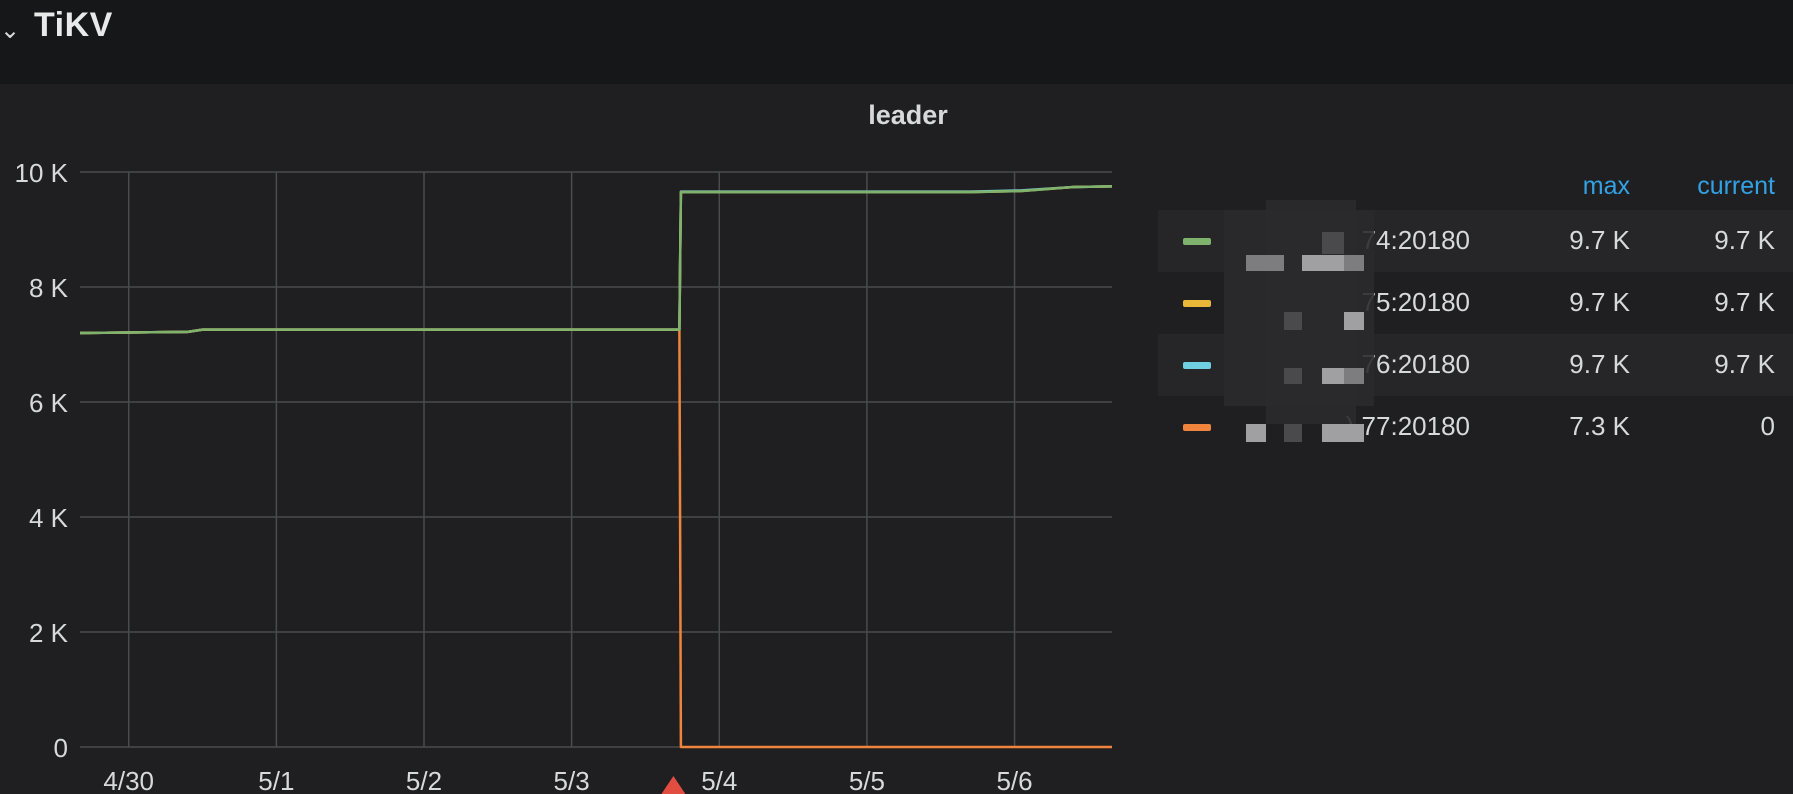 This screenshot has width=1793, height=794. I want to click on series-line, so click(596, 260).